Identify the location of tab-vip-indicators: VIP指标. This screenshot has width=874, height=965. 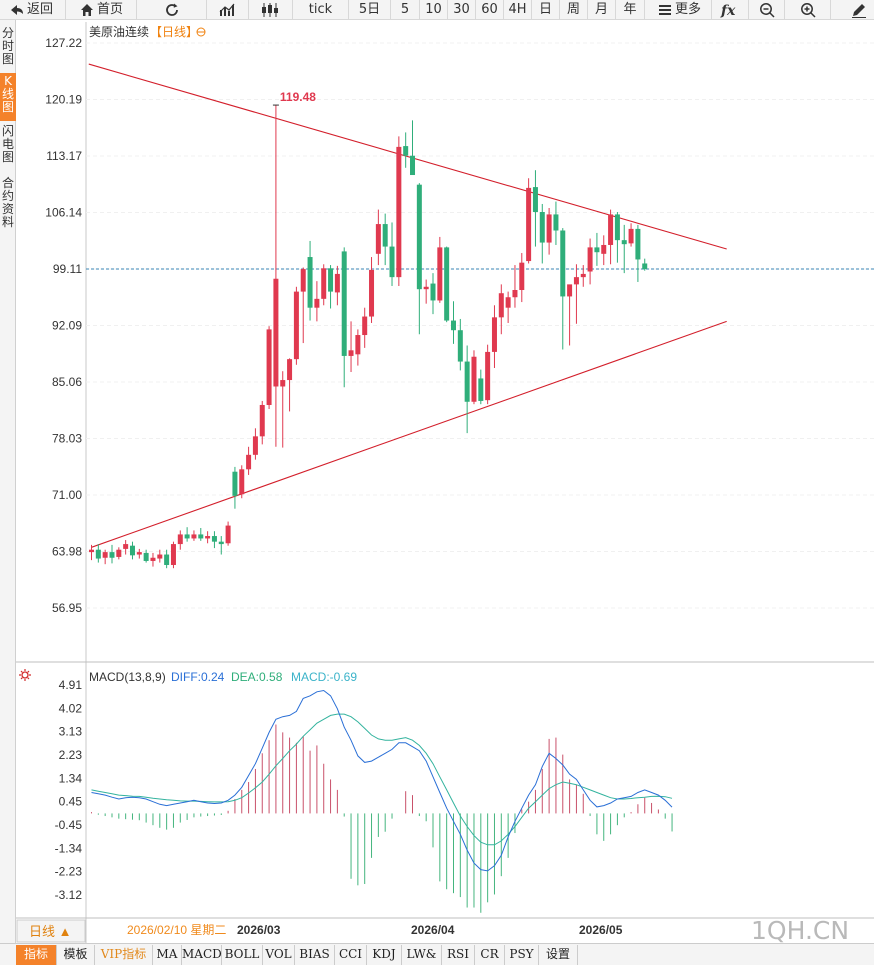
(124, 955).